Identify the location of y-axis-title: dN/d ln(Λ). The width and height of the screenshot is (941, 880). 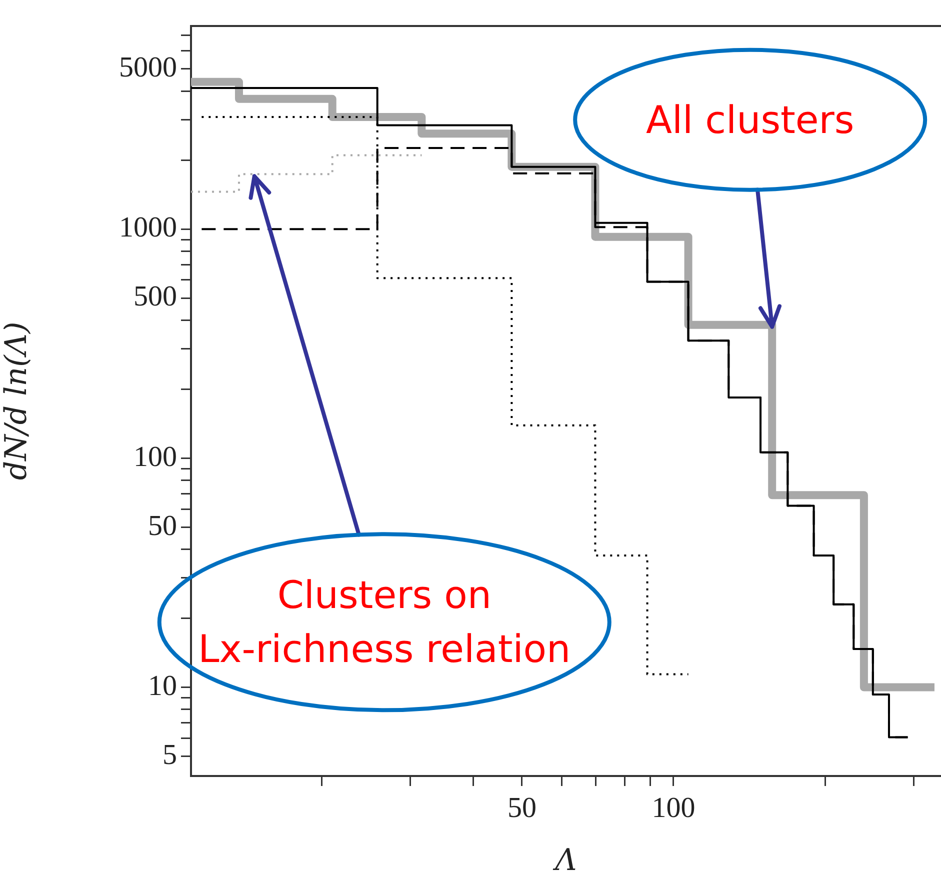
(17, 401).